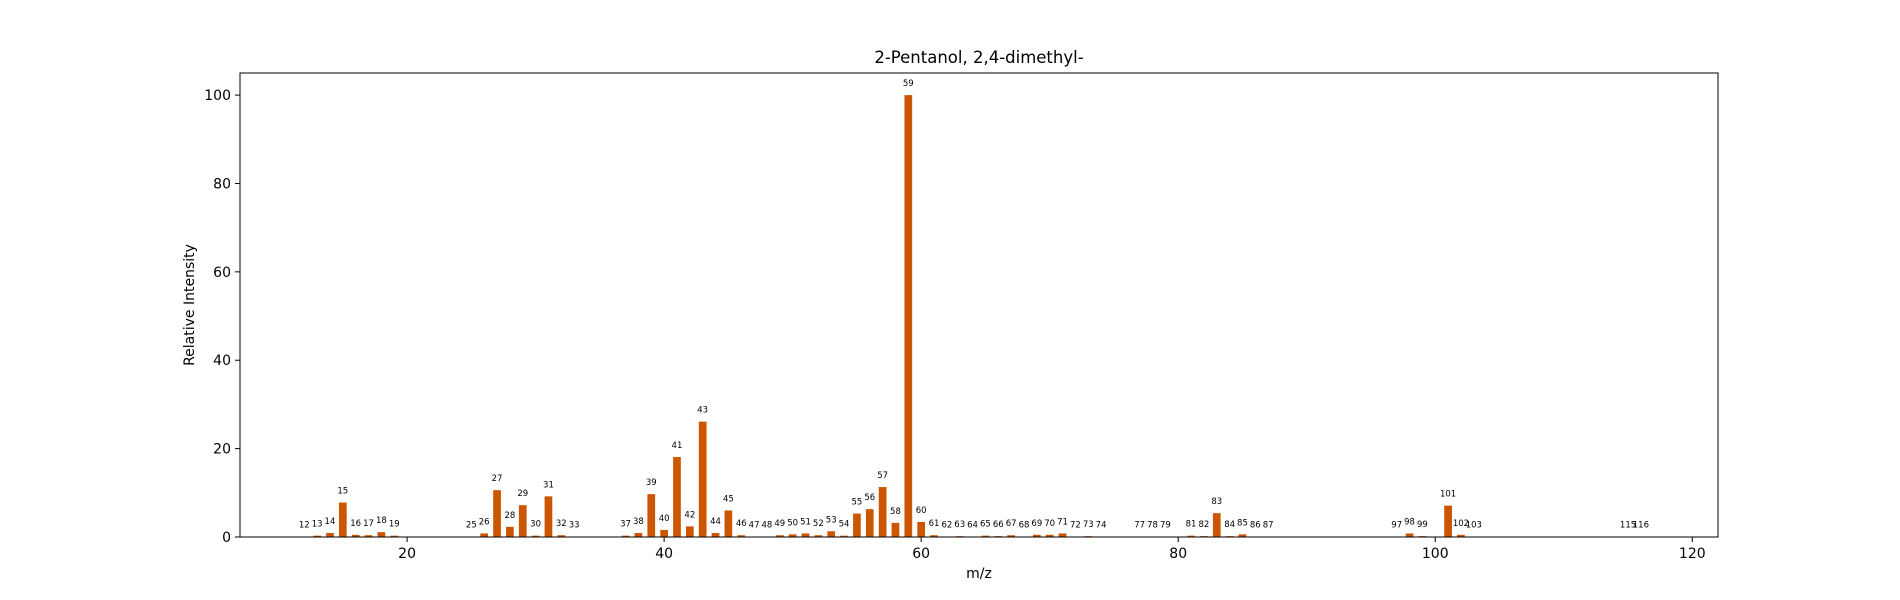 The height and width of the screenshot is (600, 1900). I want to click on x-tick-label: 120, so click(1692, 554).